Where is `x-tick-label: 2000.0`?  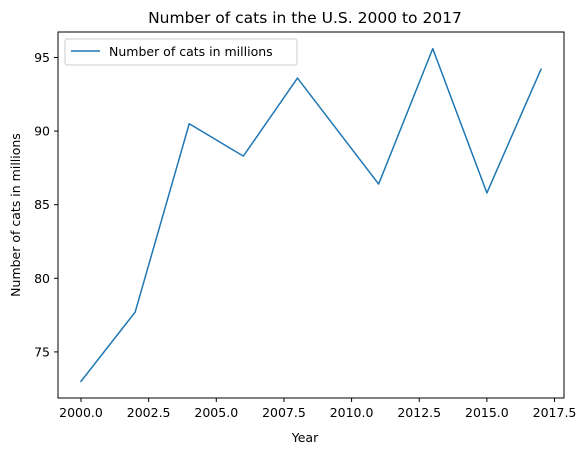 x-tick-label: 2000.0 is located at coordinates (81, 412).